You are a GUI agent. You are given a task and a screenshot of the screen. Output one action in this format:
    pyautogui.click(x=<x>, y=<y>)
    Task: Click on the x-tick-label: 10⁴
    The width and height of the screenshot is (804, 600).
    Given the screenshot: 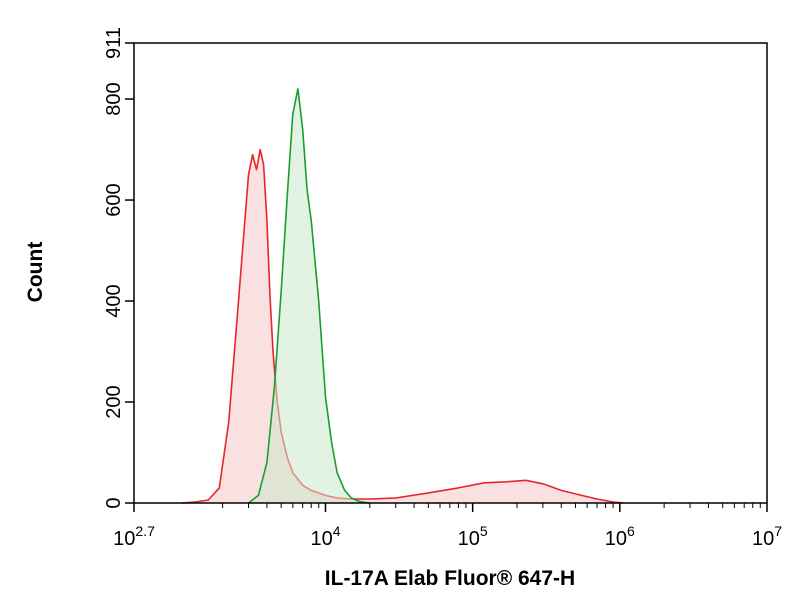 What is the action you would take?
    pyautogui.click(x=325, y=536)
    